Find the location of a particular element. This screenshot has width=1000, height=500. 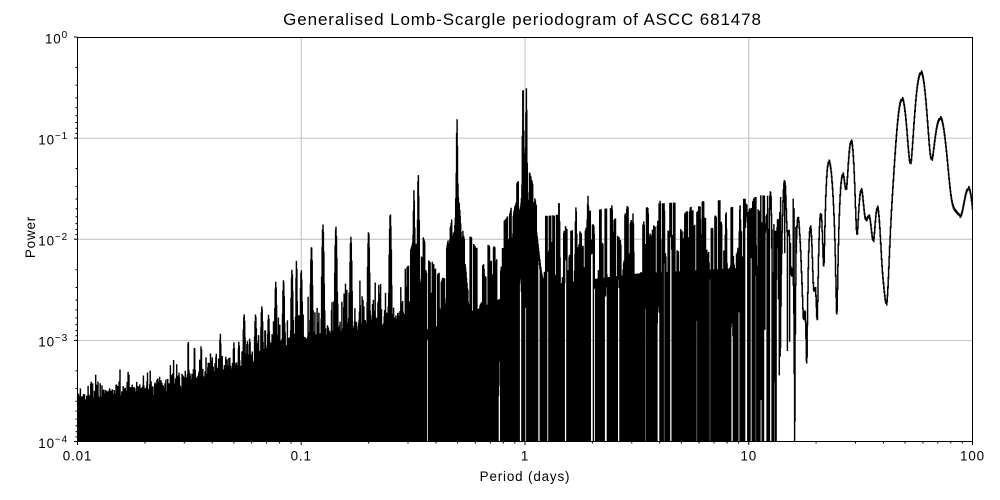

svg-text: 0.01 is located at coordinates (77, 456).